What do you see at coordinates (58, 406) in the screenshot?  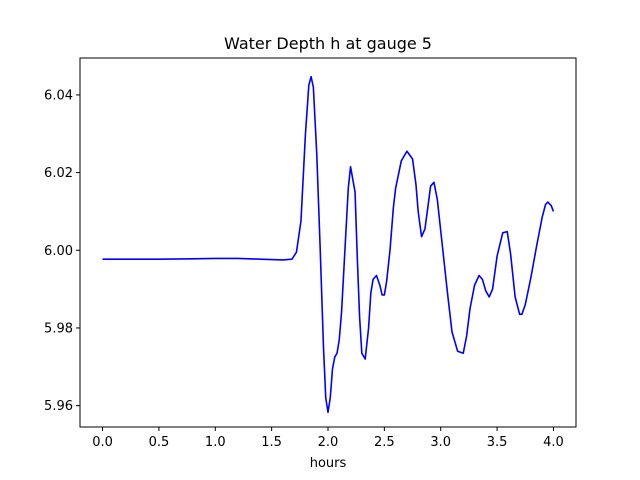 I see `y-tick-label: 5.96` at bounding box center [58, 406].